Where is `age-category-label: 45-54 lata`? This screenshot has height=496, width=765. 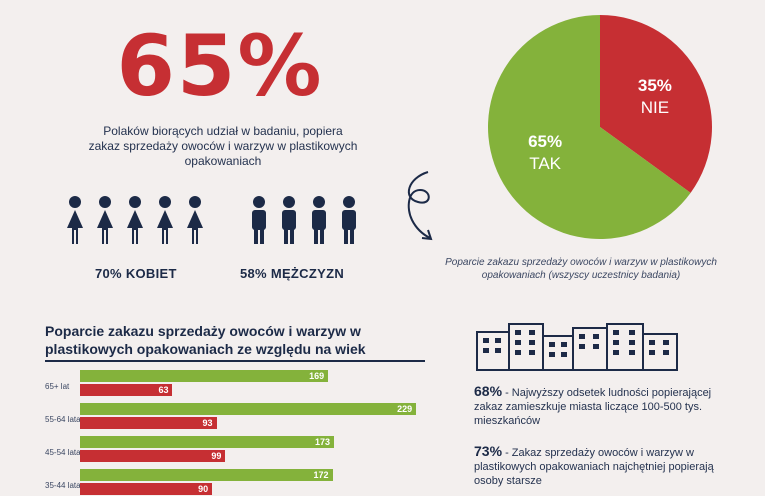
age-category-label: 45-54 lata is located at coordinates (63, 452).